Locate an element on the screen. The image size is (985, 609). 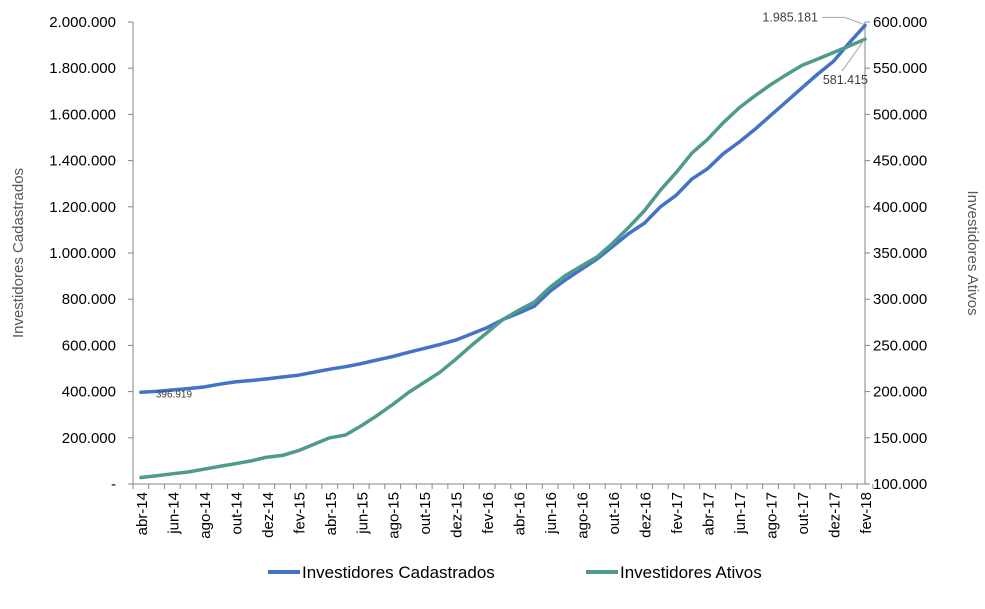
y-left-tick-label: 2.000.000 is located at coordinates (82, 22).